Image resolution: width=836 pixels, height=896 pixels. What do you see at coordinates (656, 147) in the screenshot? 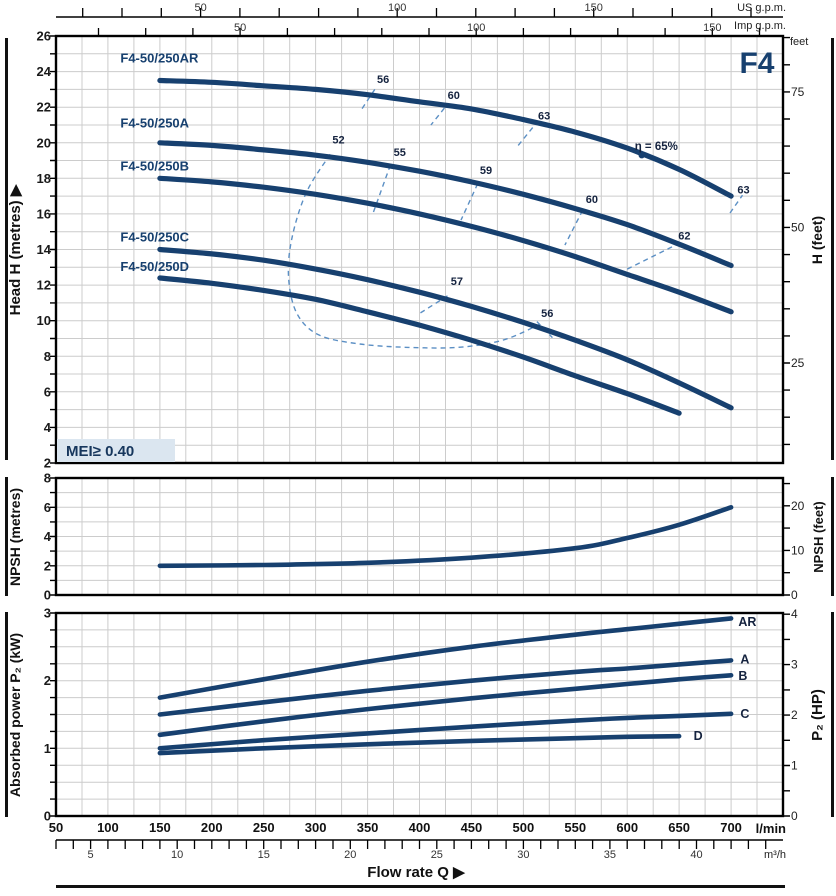
I see `eta-percent-label: η = 65%` at bounding box center [656, 147].